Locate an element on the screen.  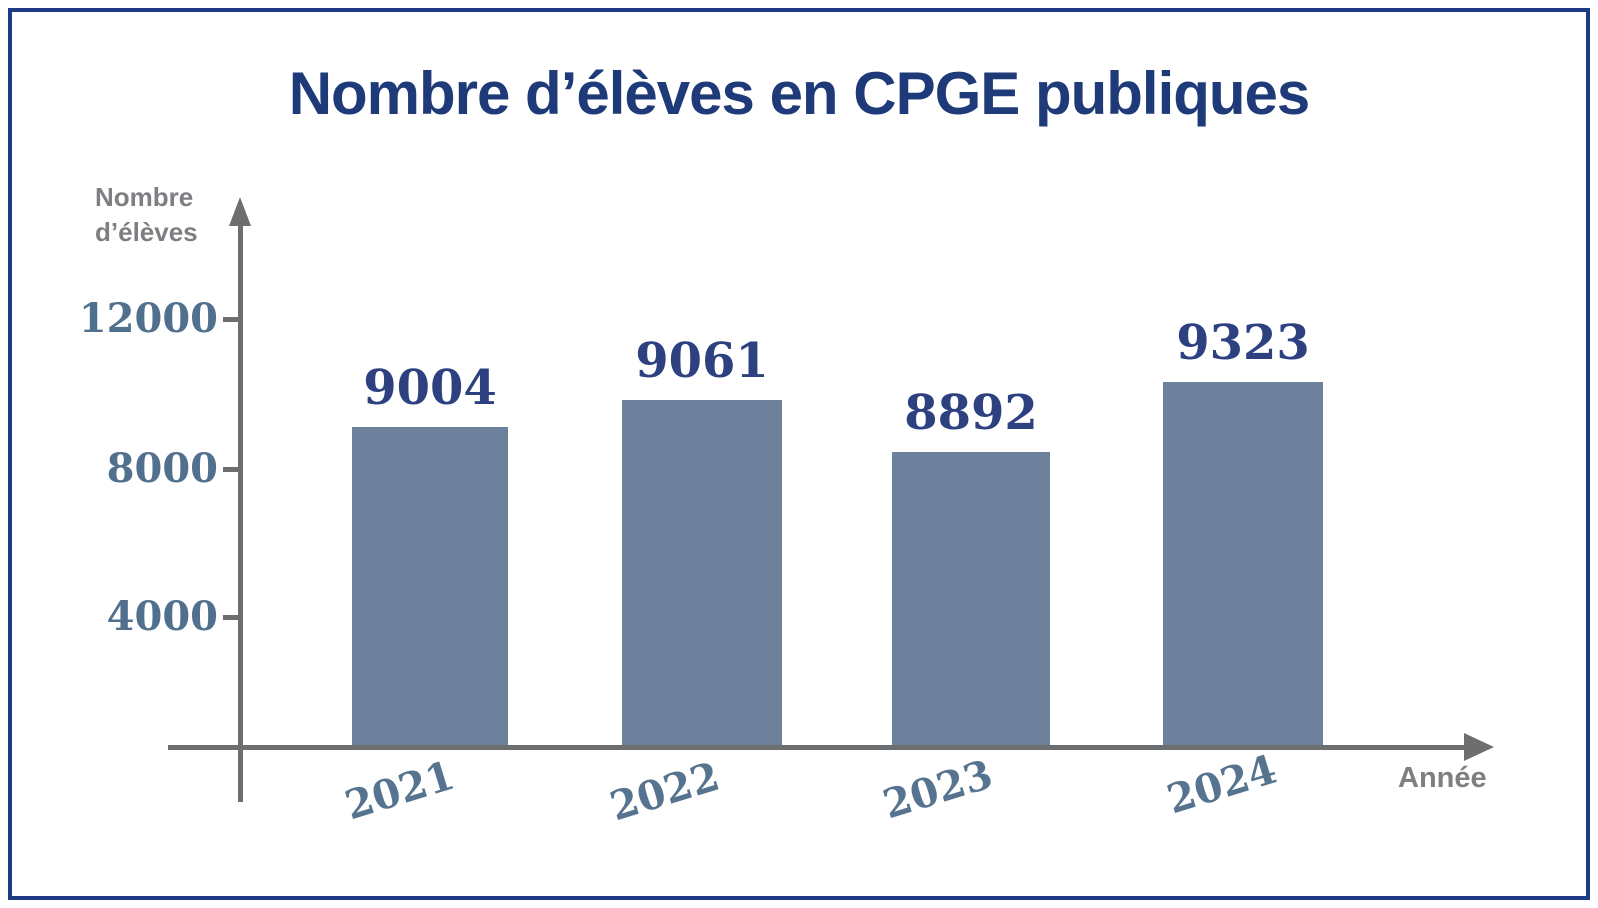
bar-2021 is located at coordinates (430, 587).